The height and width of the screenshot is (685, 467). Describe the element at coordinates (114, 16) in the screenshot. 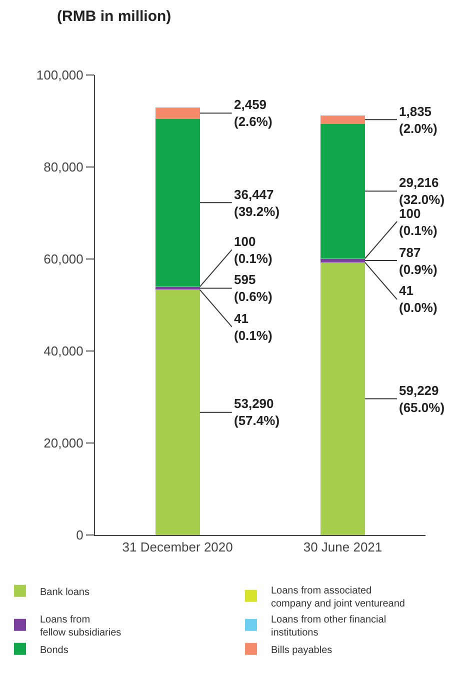

I see `chart-title: (RMB in million)` at that location.